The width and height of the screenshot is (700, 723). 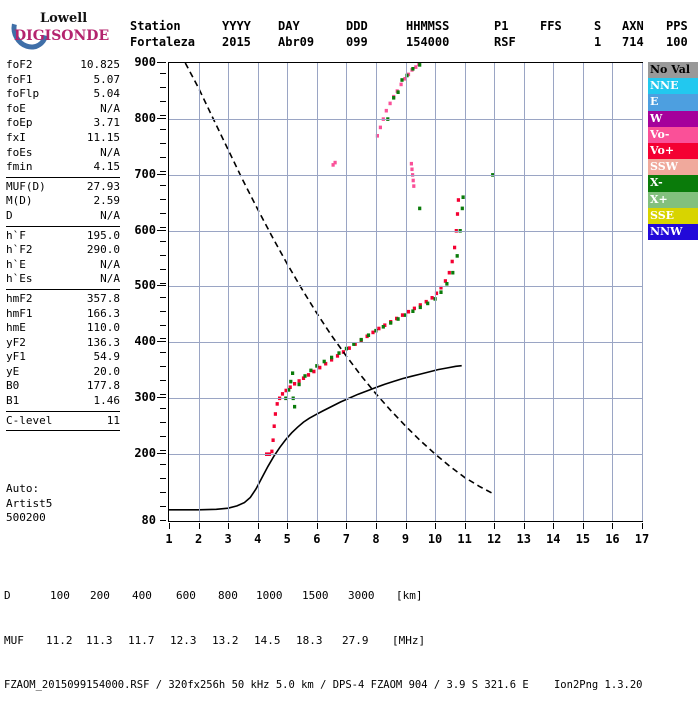 I want to click on legend-item-e: E, so click(x=673, y=102).